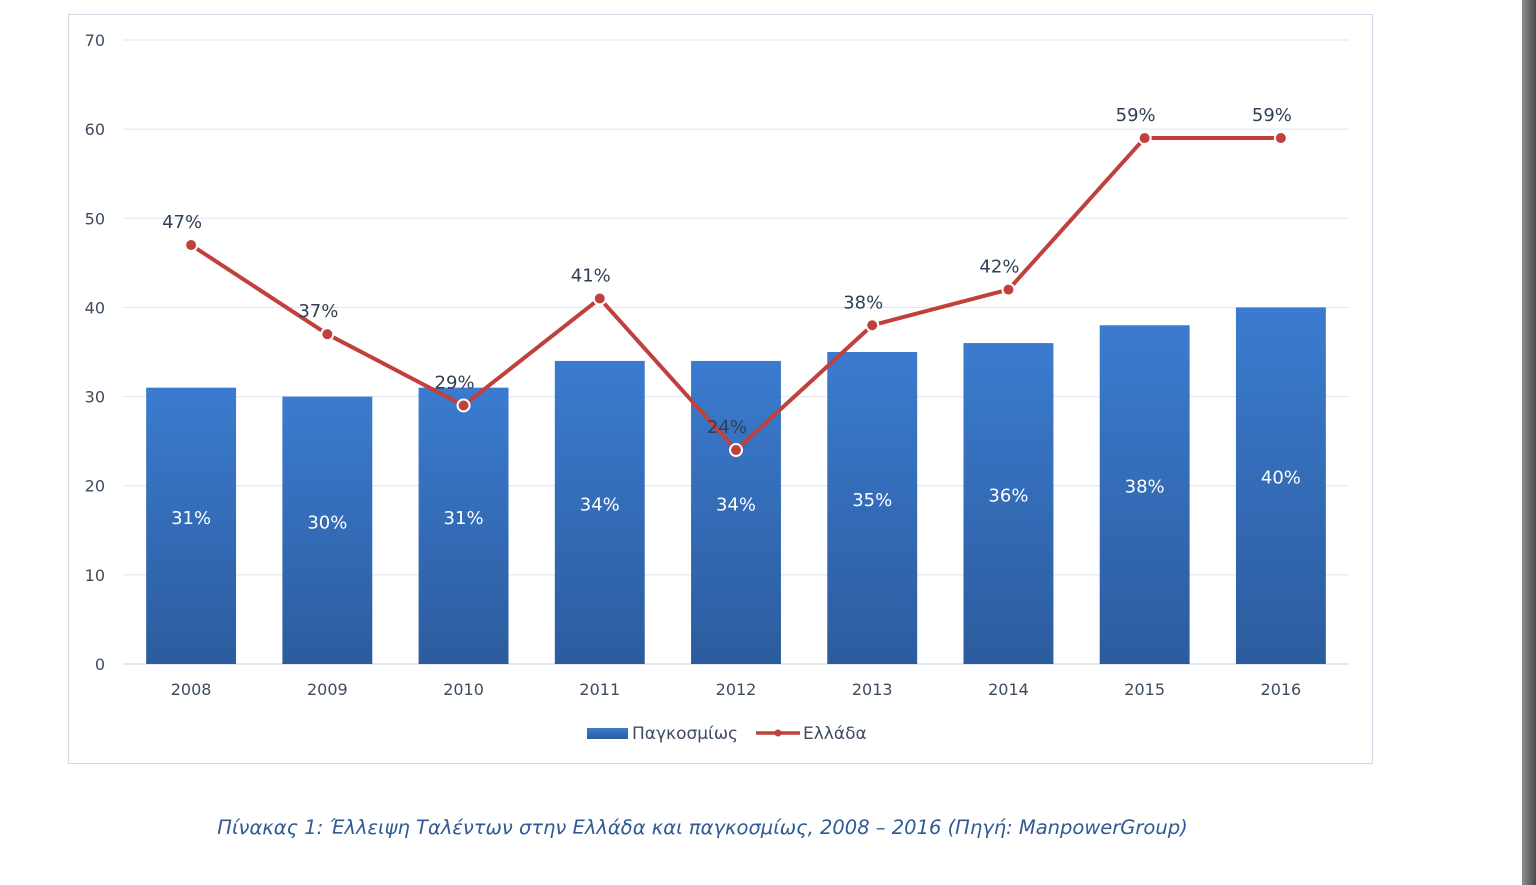  Describe the element at coordinates (191, 689) in the screenshot. I see `x-tick-label: 2008` at that location.